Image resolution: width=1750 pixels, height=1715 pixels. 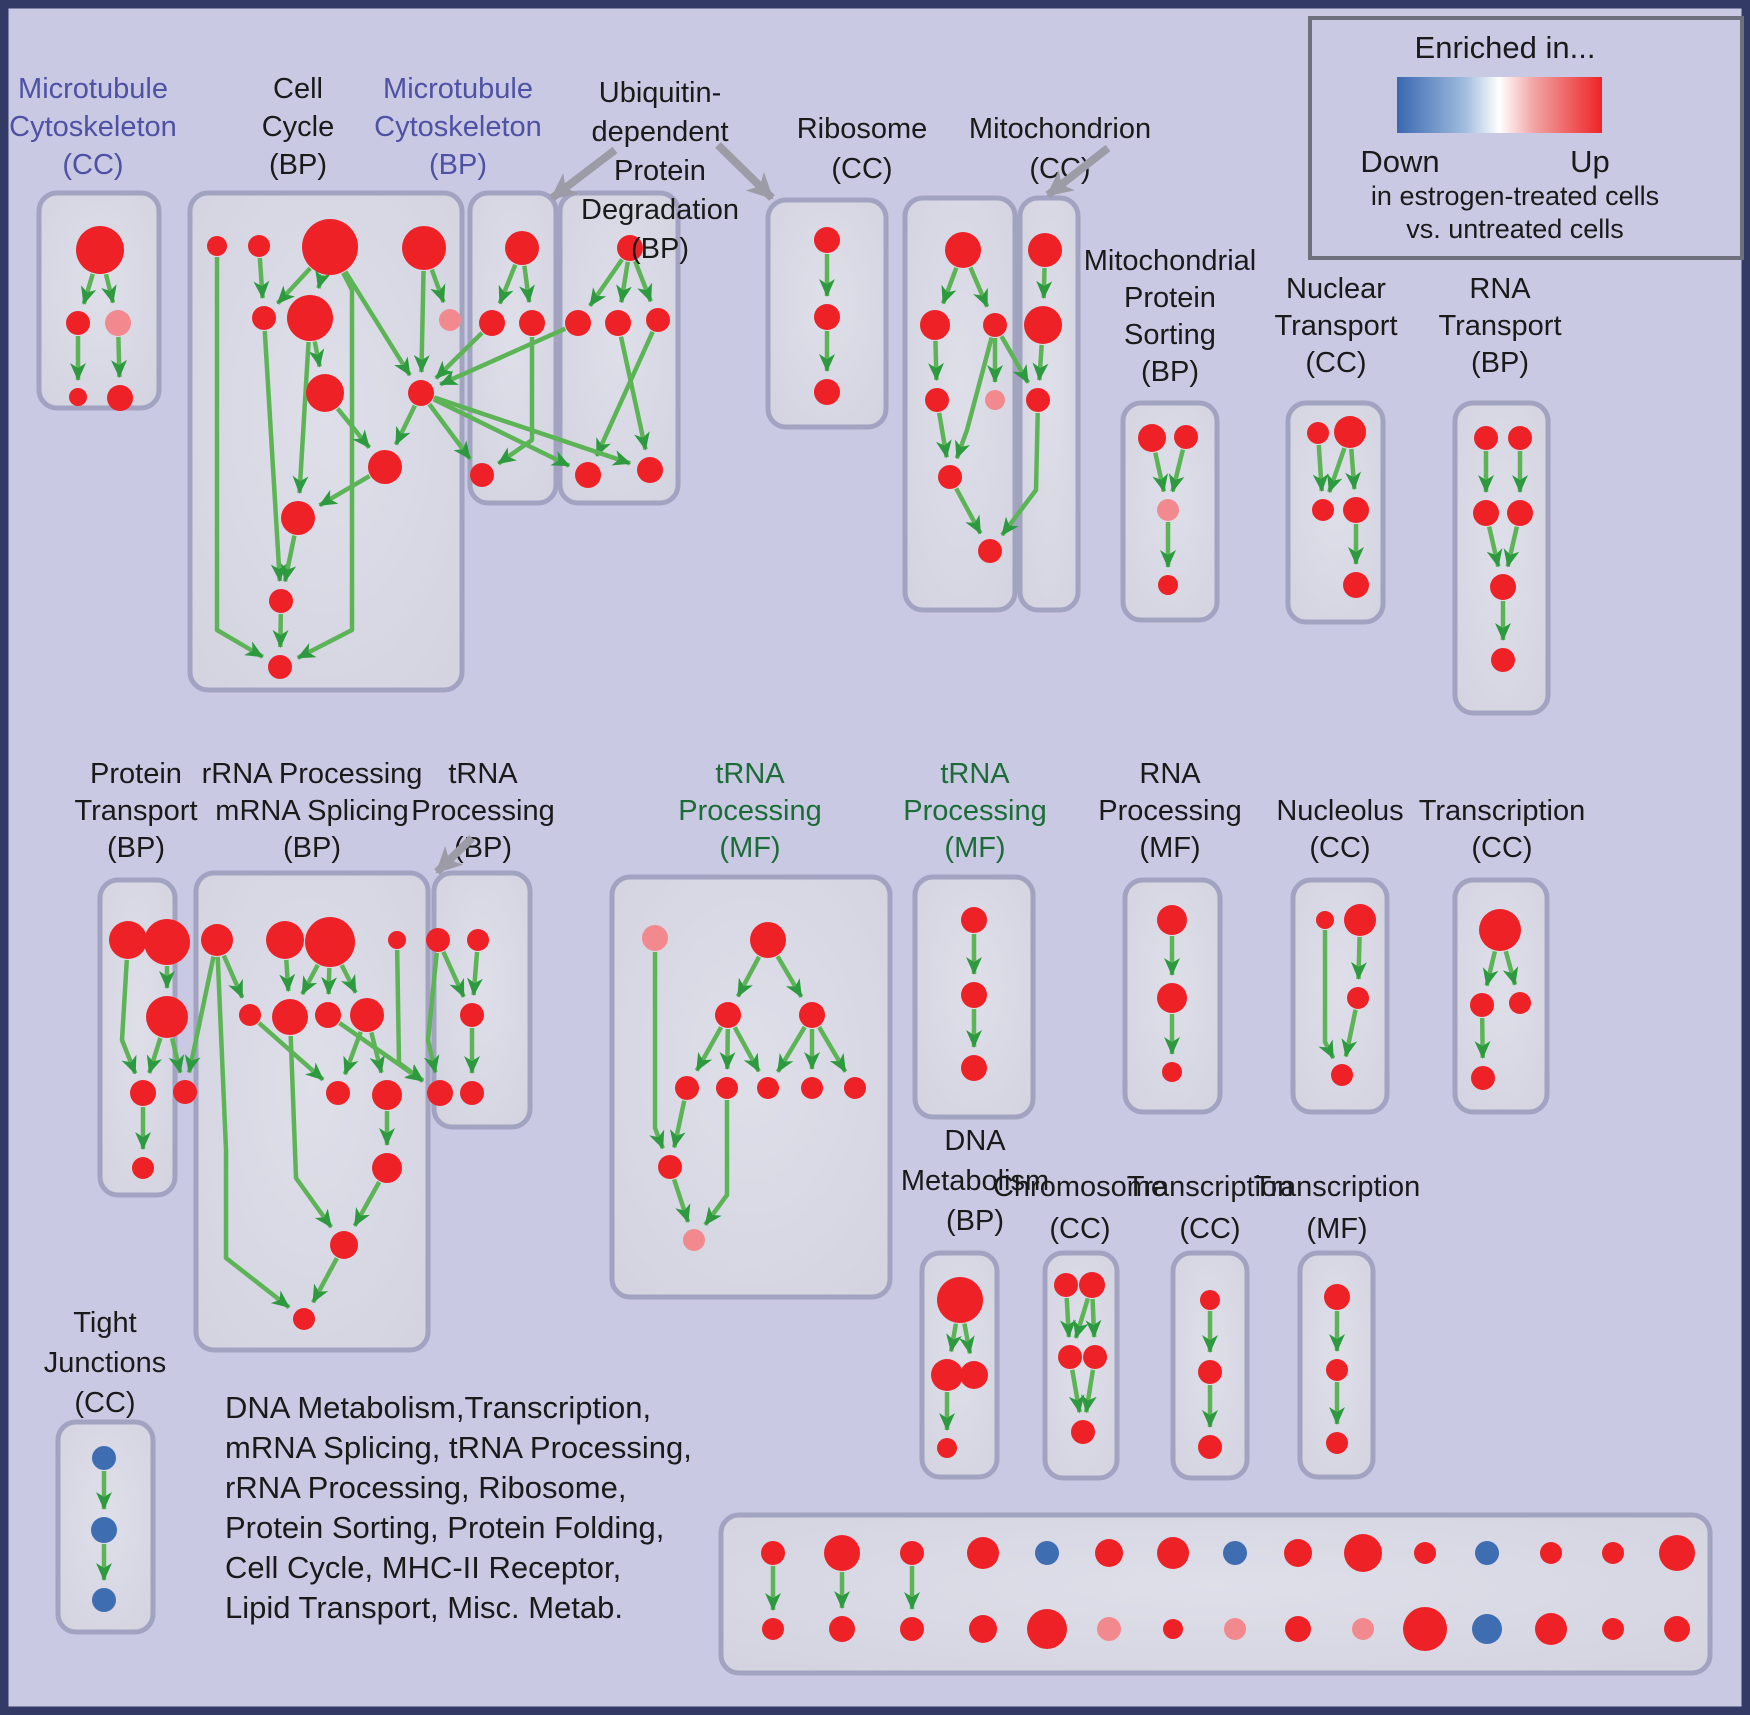 I want to click on go-term-node-r1, so click(x=217, y=940).